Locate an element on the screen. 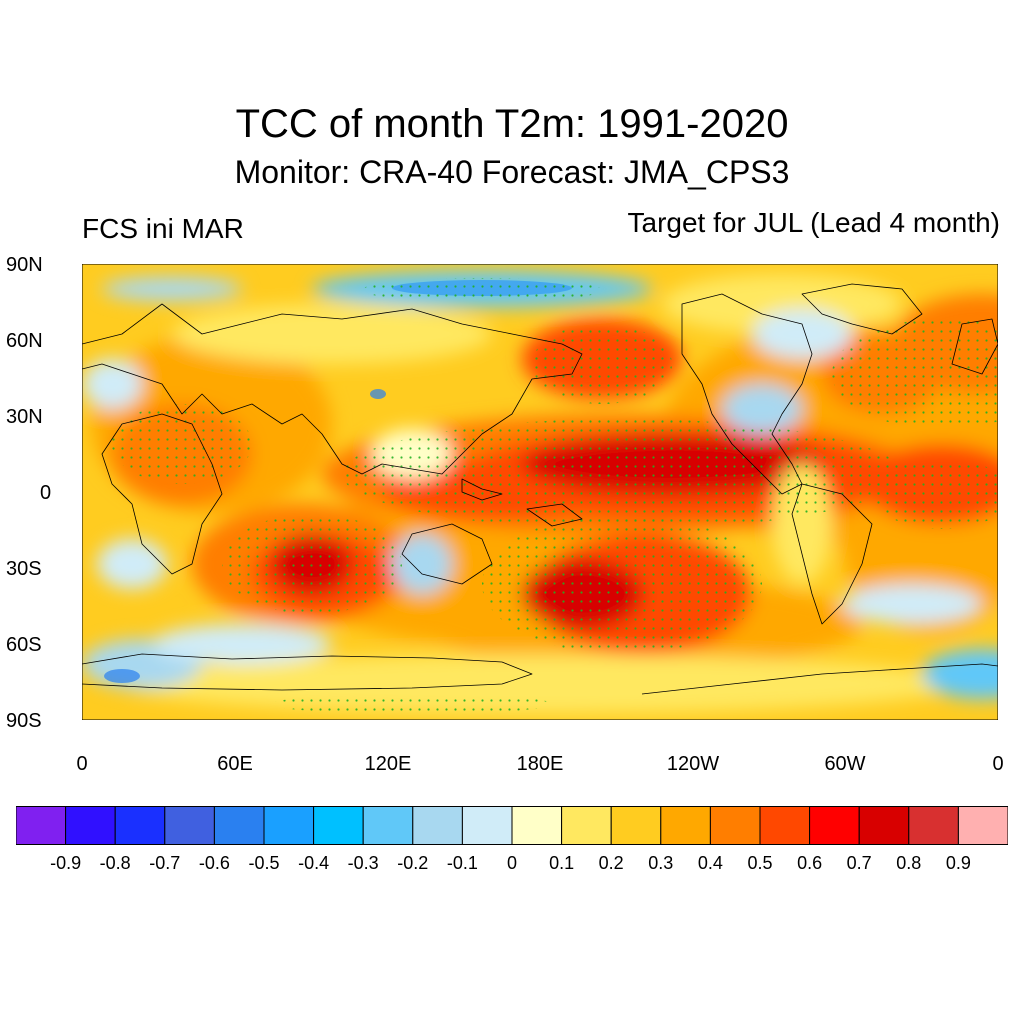 The width and height of the screenshot is (1024, 1024). lat-label-30n: 30N is located at coordinates (24, 417).